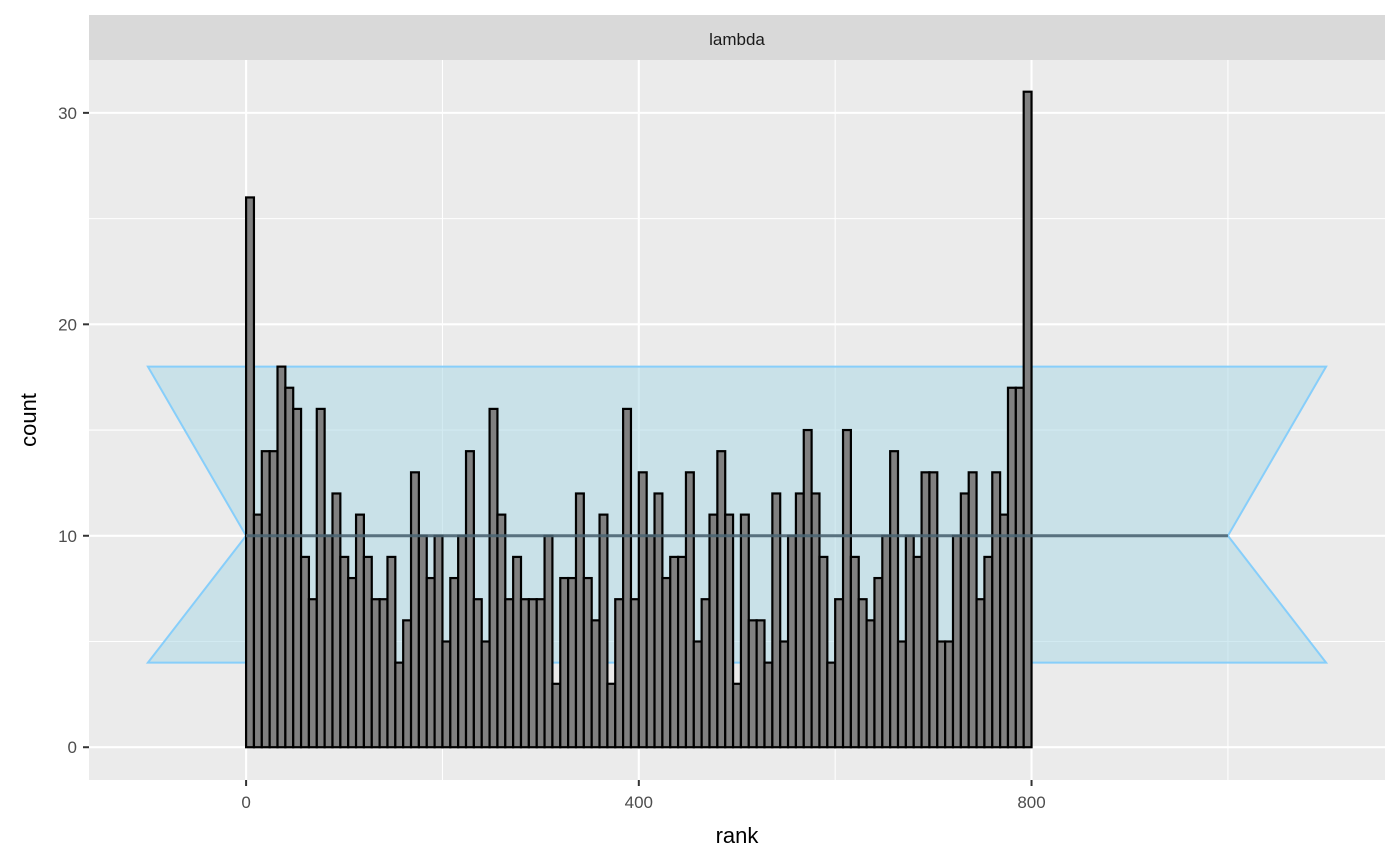  I want to click on x-tick-label: 400, so click(639, 802).